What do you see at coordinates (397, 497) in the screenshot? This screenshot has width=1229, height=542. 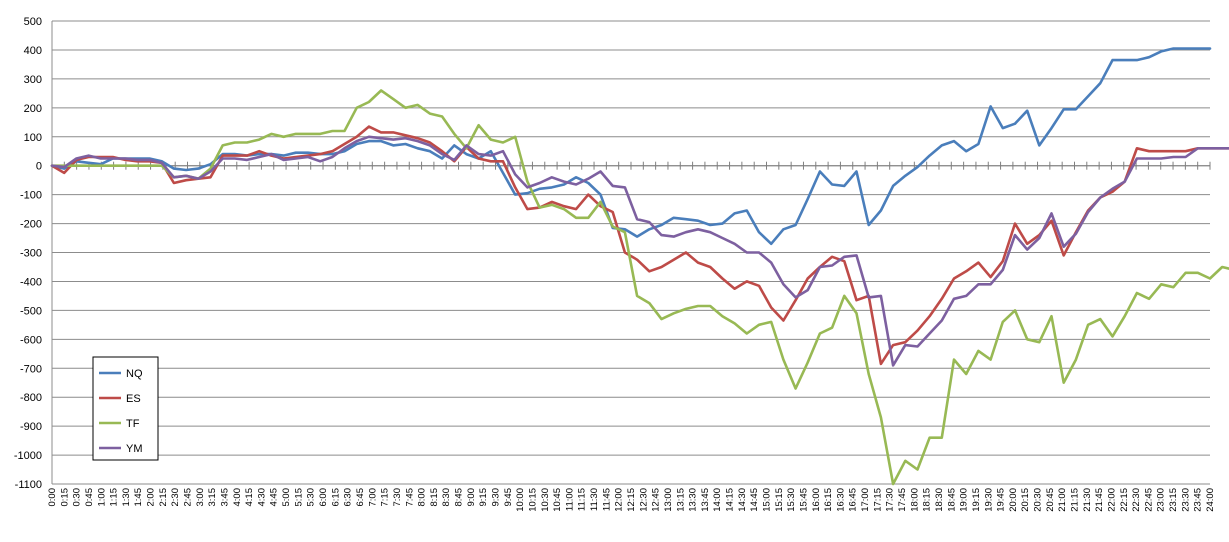 I see `x-tick-label: 7:30` at bounding box center [397, 497].